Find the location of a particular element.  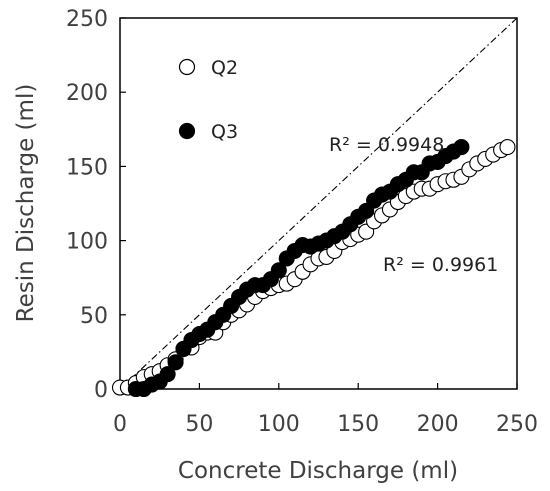

x-axis-title: Concrete Discharge (ml) is located at coordinates (318, 471).